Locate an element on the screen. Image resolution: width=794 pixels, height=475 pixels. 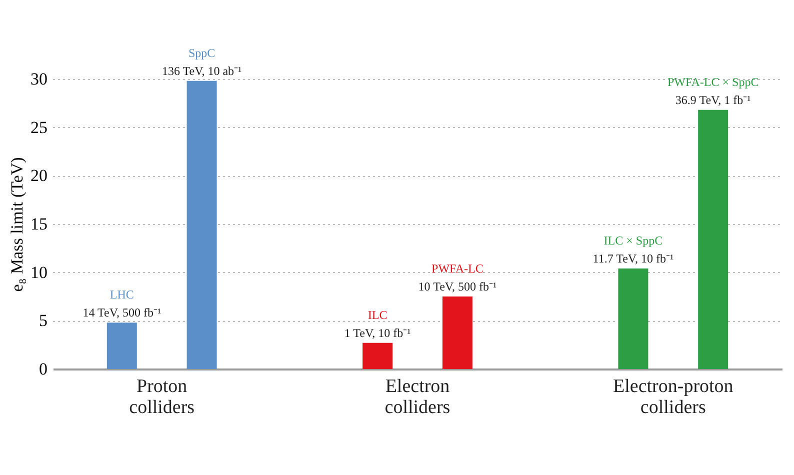
text: Electron-proton colliders is located at coordinates (673, 397).